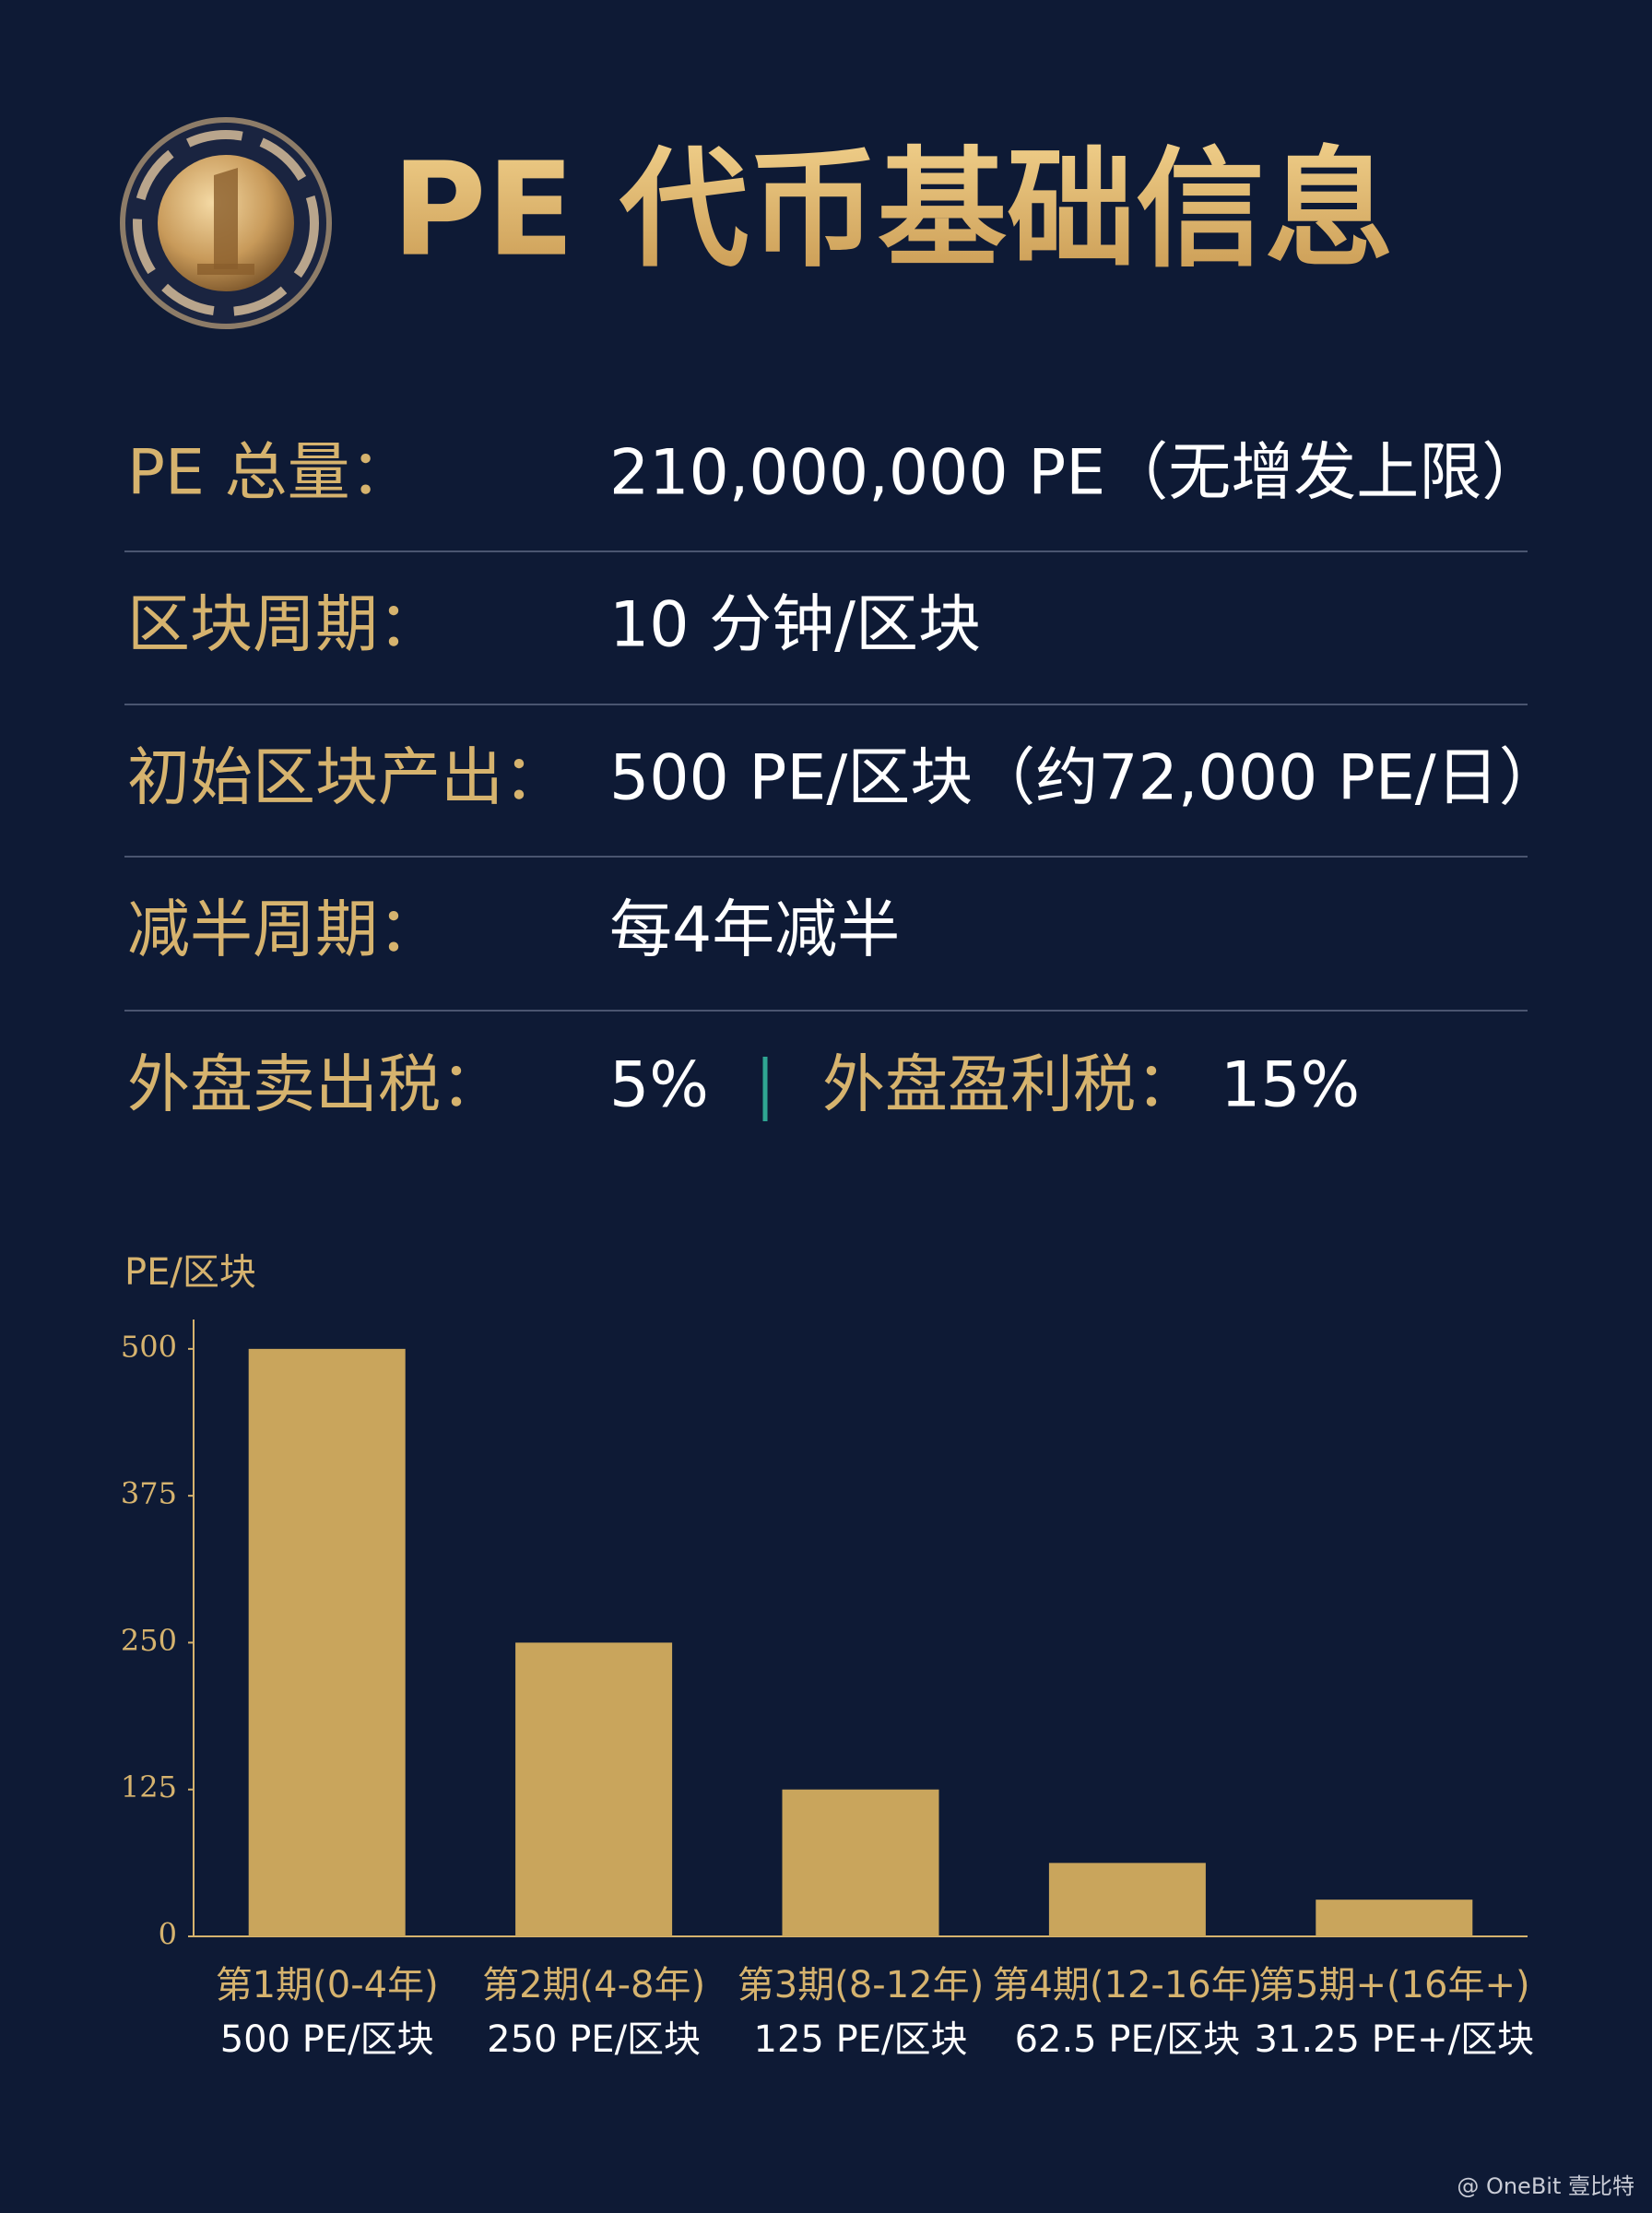 This screenshot has height=2213, width=1652. Describe the element at coordinates (1128, 2040) in the screenshot. I see `value-label: 62.5 PE/区块` at that location.